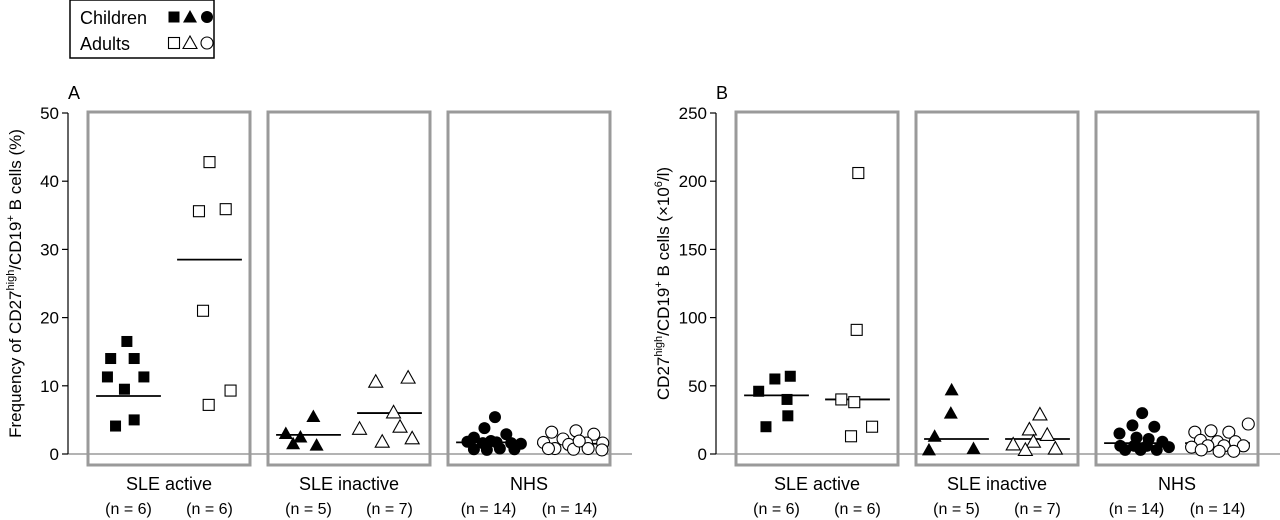 The height and width of the screenshot is (520, 1280). Describe the element at coordinates (659, 184) in the screenshot. I see `y-axis-title-superscript: 6` at that location.